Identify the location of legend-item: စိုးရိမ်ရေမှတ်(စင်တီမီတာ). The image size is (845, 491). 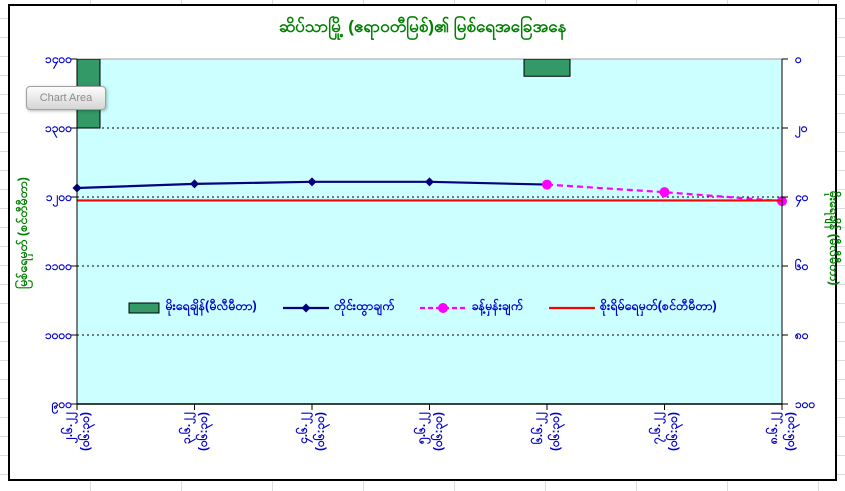
(632, 308).